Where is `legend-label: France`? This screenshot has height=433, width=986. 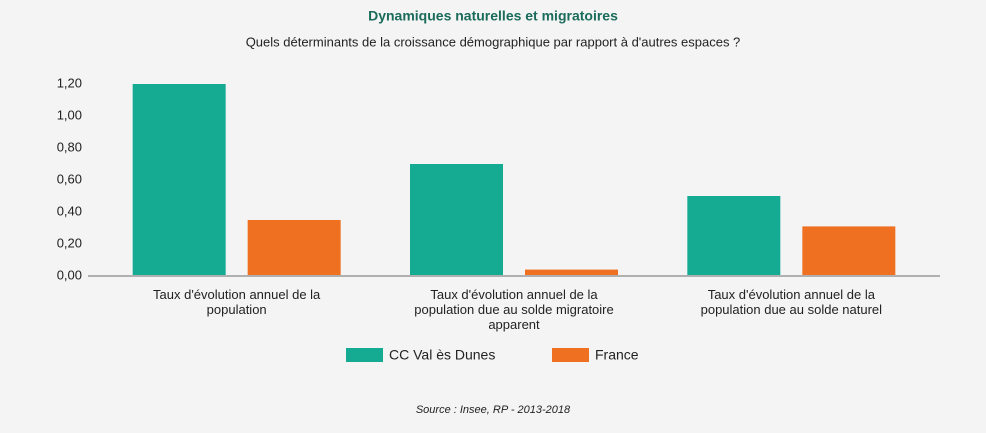
legend-label: France is located at coordinates (617, 355).